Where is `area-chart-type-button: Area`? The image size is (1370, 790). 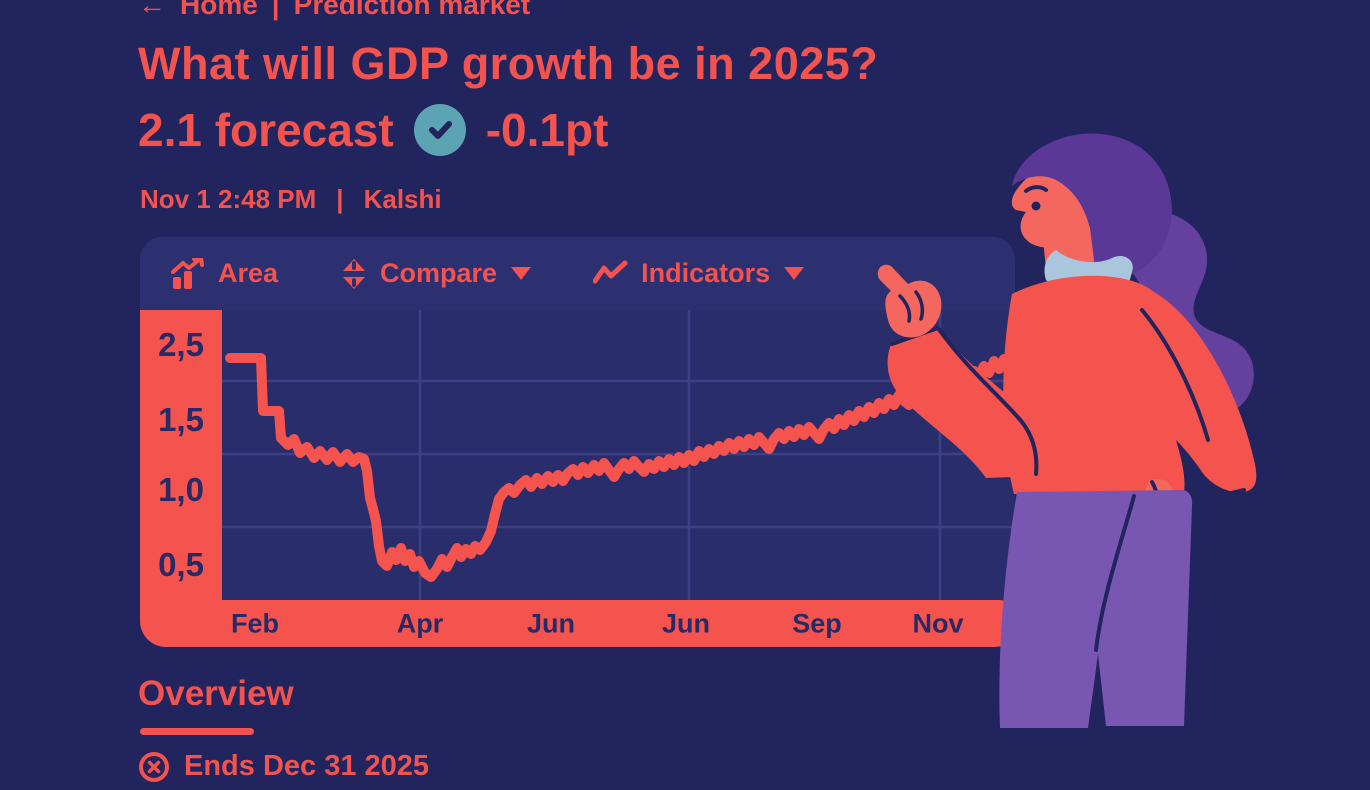 area-chart-type-button: Area is located at coordinates (224, 273).